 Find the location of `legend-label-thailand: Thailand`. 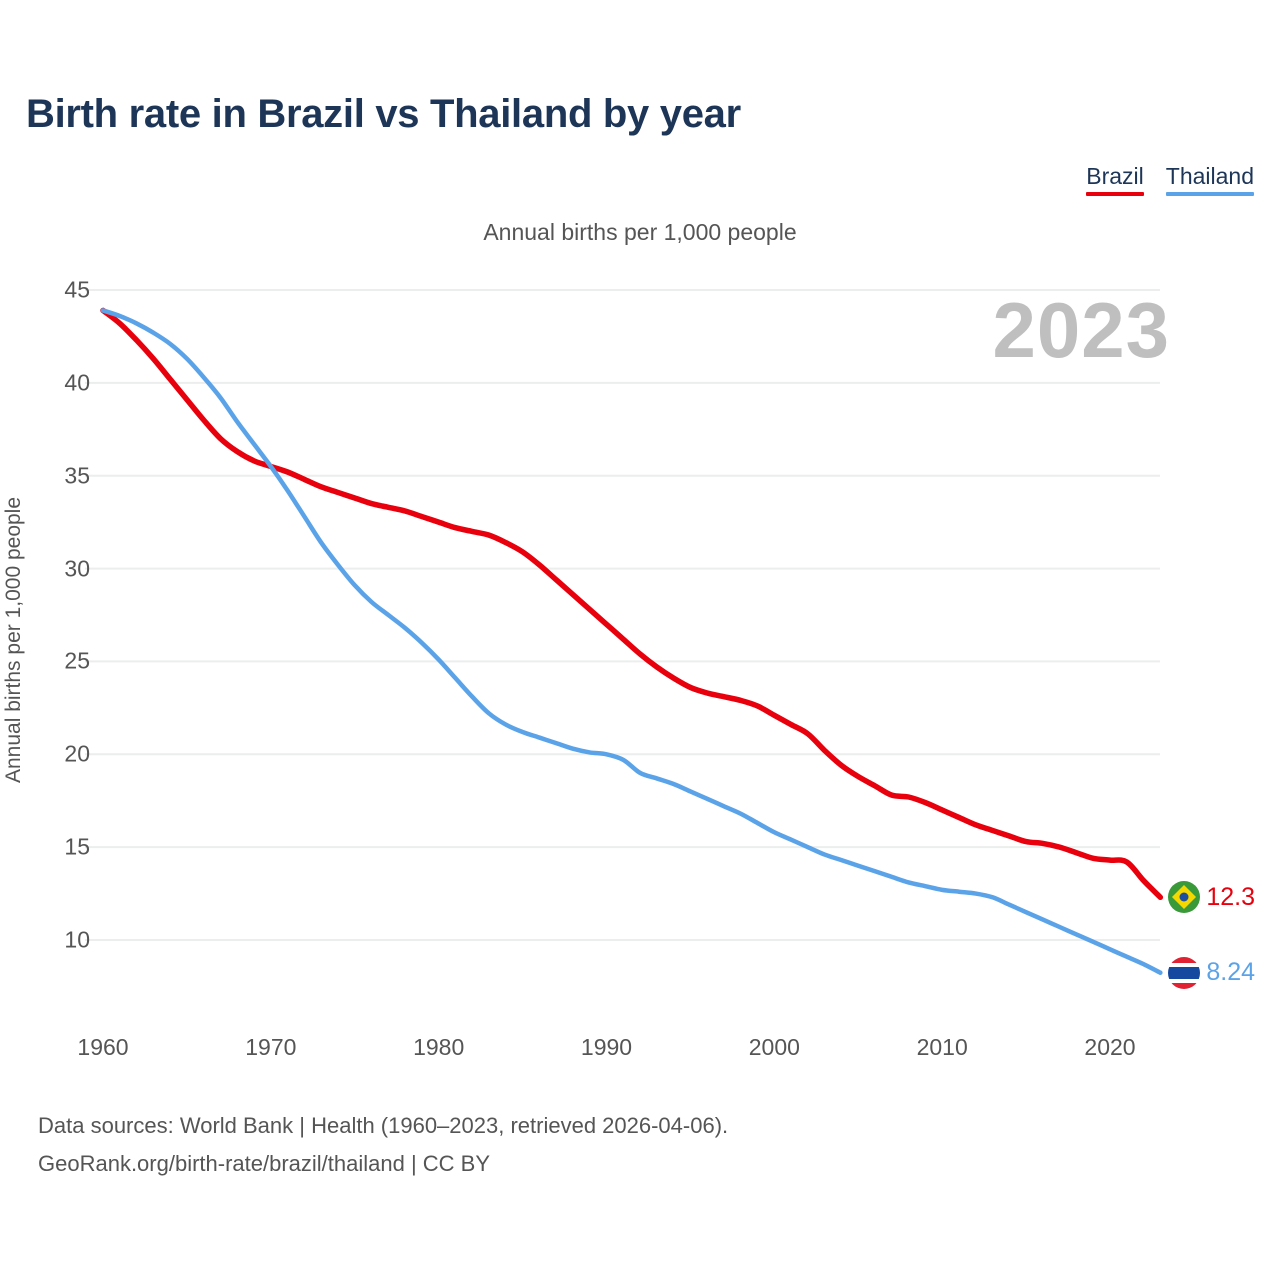

legend-label-thailand: Thailand is located at coordinates (1209, 176).